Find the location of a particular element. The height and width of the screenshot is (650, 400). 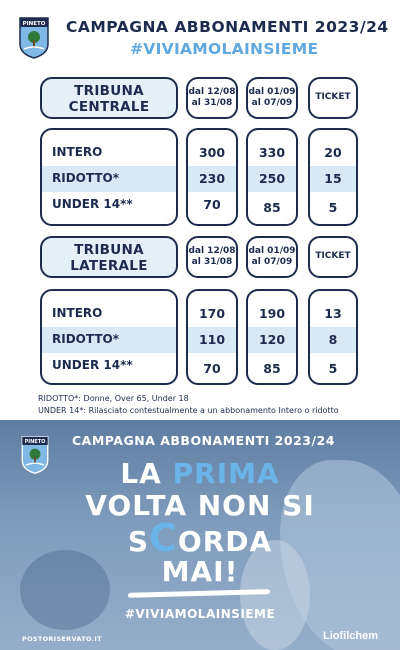

footnote-ridotto: RIDOTTO*: Donne, Over 65, Under 18 is located at coordinates (113, 398).